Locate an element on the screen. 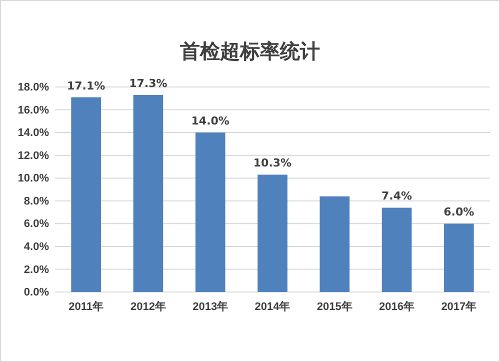 The image size is (500, 362). y-tick-label: 8.0% is located at coordinates (37, 201).